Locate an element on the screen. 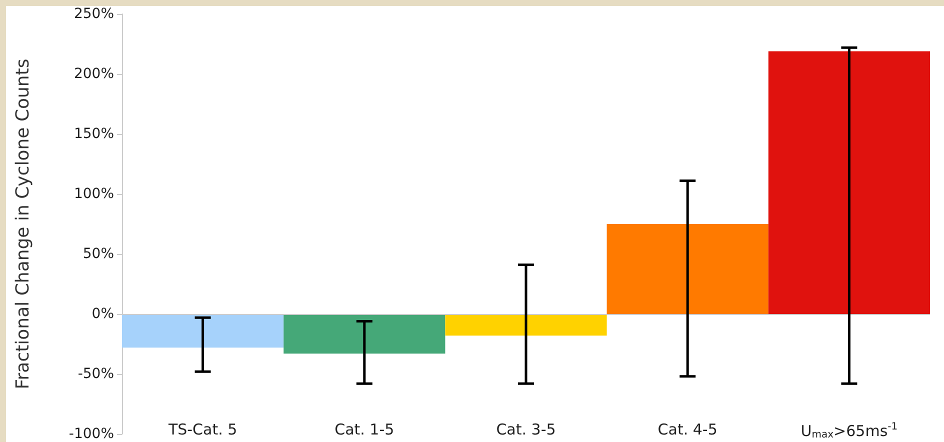  y-tick-label: 150% is located at coordinates (94, 134).